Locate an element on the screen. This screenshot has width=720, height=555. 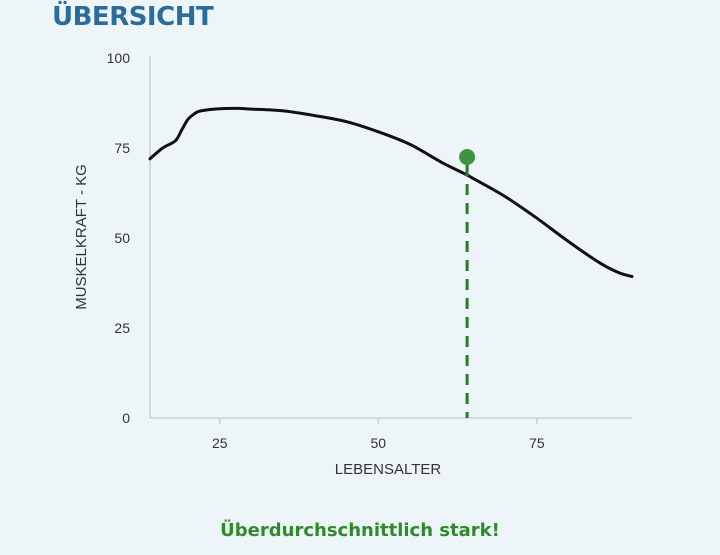
x-tick-label: 75 is located at coordinates (537, 443).